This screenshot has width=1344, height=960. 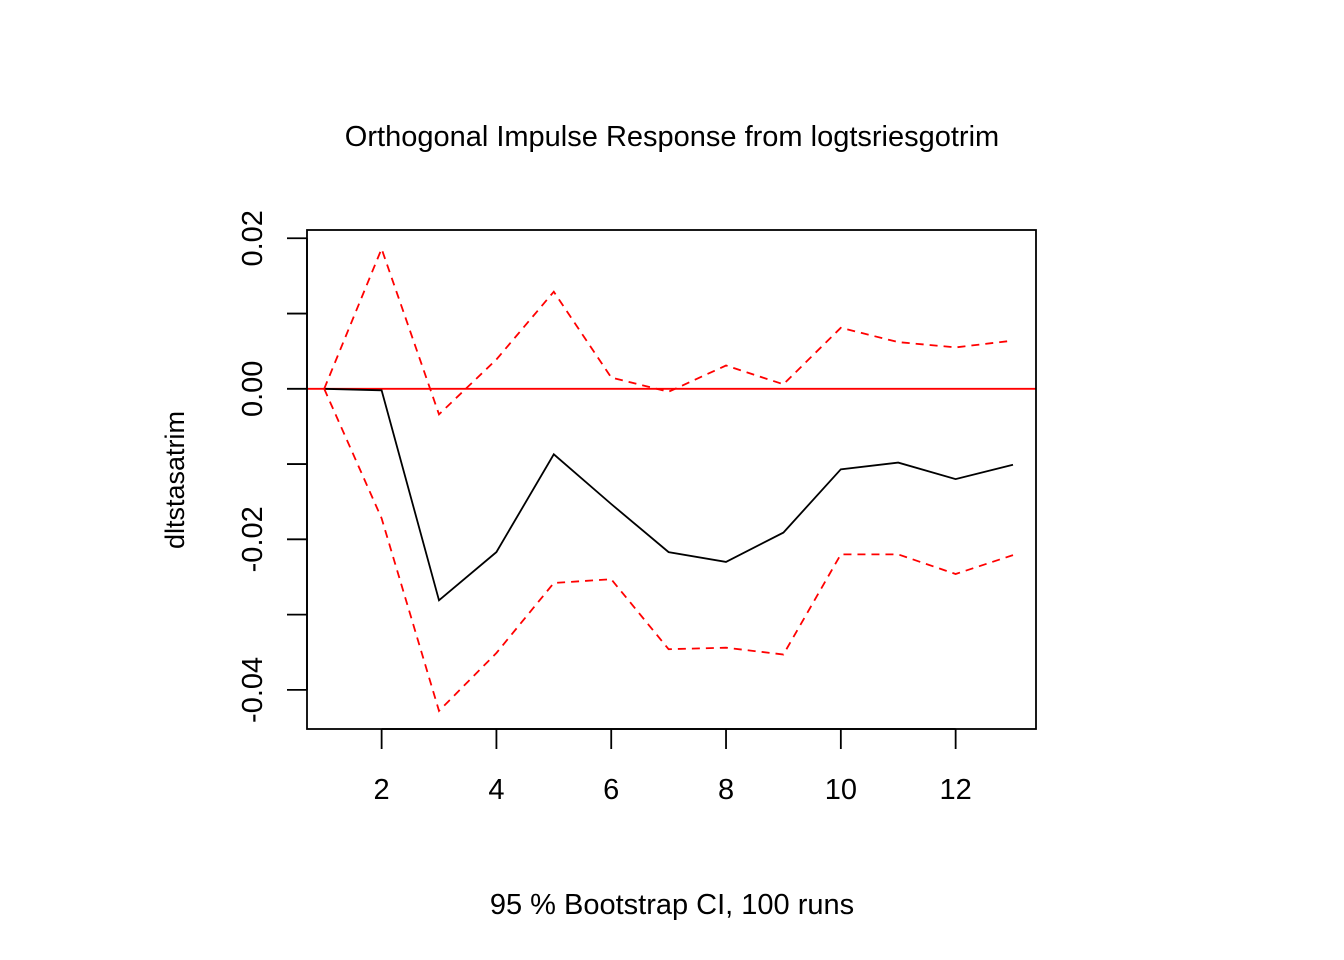 What do you see at coordinates (253, 389) in the screenshot?
I see `y-tick-label-2: 0.00` at bounding box center [253, 389].